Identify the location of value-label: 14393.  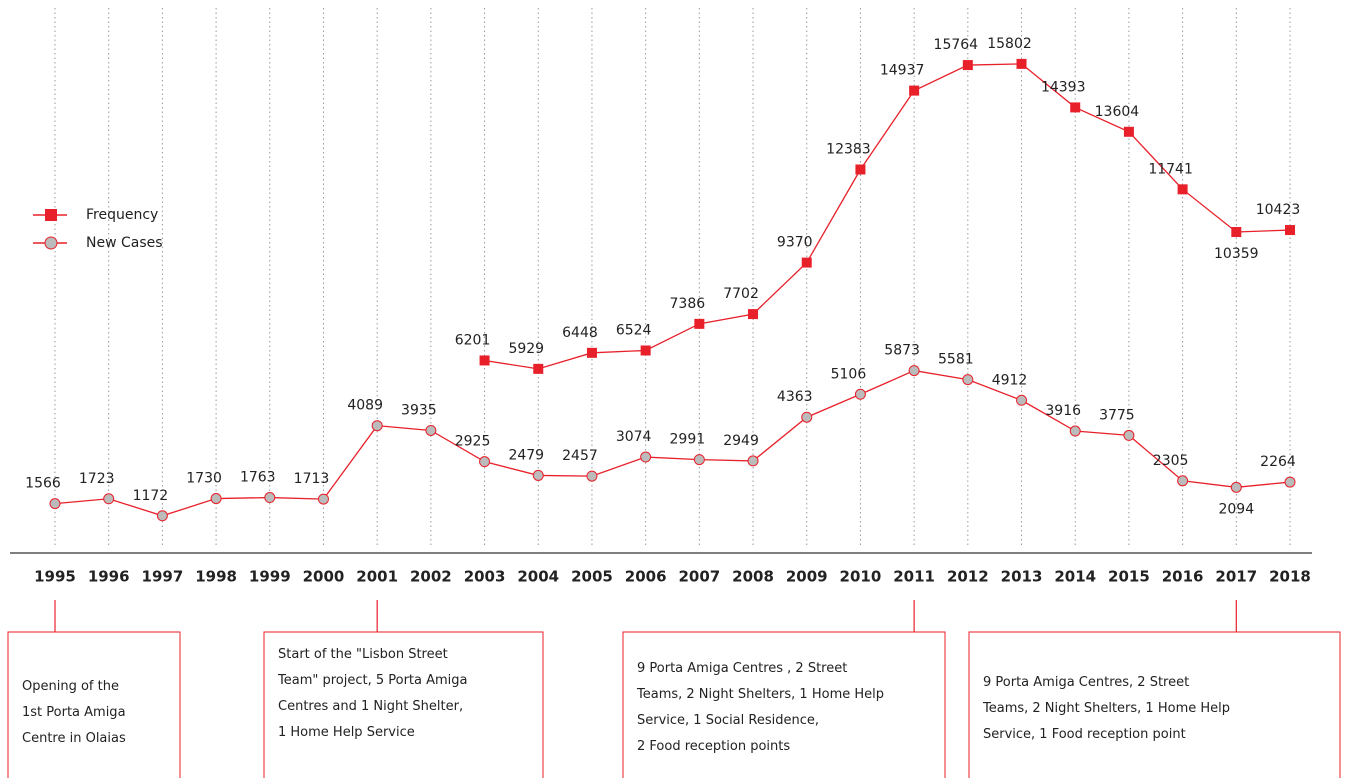
(1063, 87).